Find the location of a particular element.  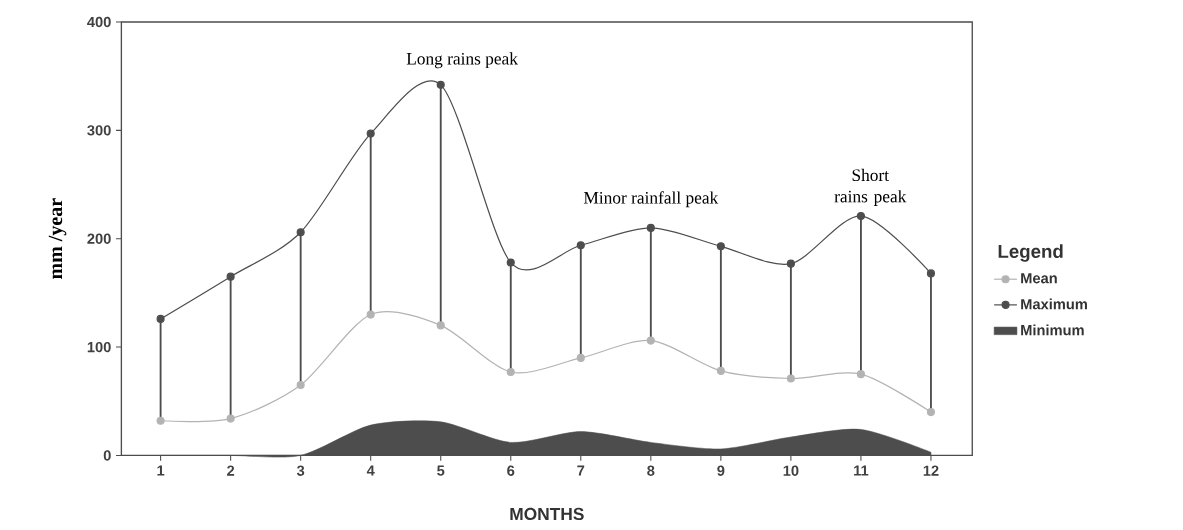

y-tick-label: 100 is located at coordinates (99, 347).